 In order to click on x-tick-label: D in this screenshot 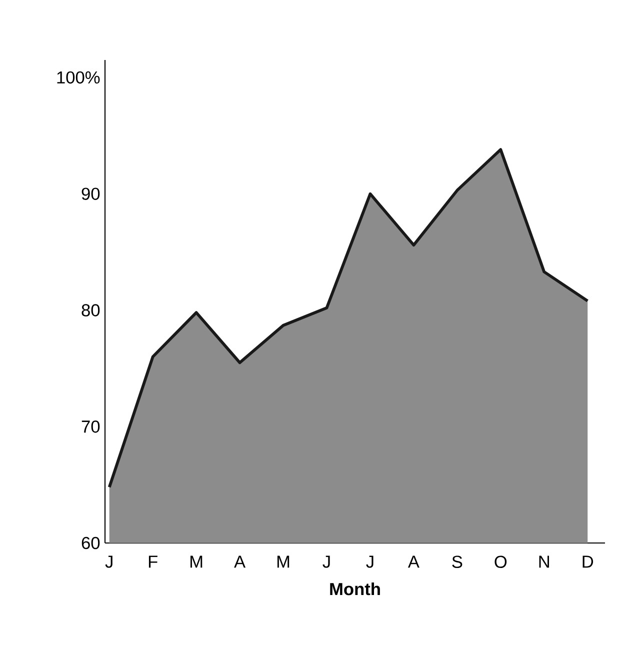, I will do `click(588, 562)`.